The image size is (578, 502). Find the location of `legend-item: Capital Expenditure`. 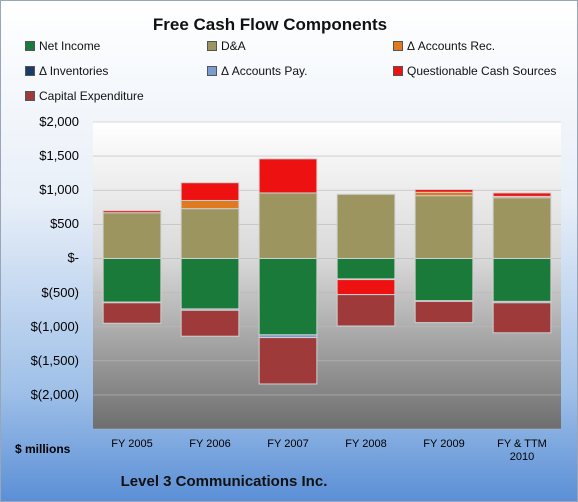

legend-item: Capital Expenditure is located at coordinates (84, 96).